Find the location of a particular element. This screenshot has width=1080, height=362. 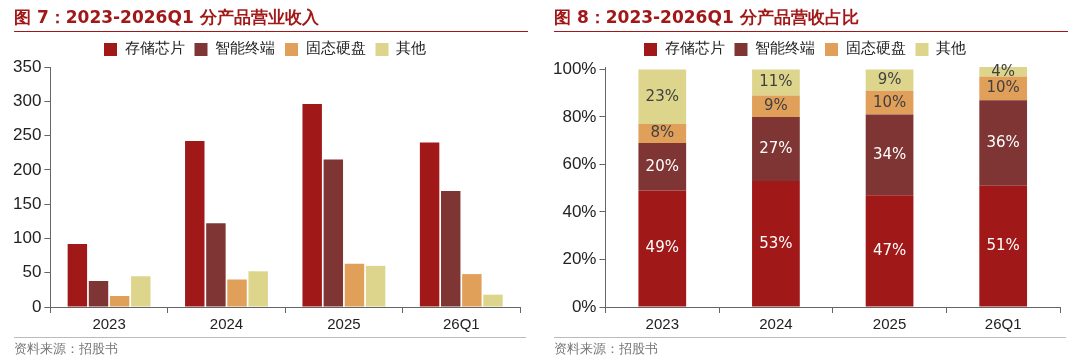

y-tick-label: 100 is located at coordinates (27, 238).